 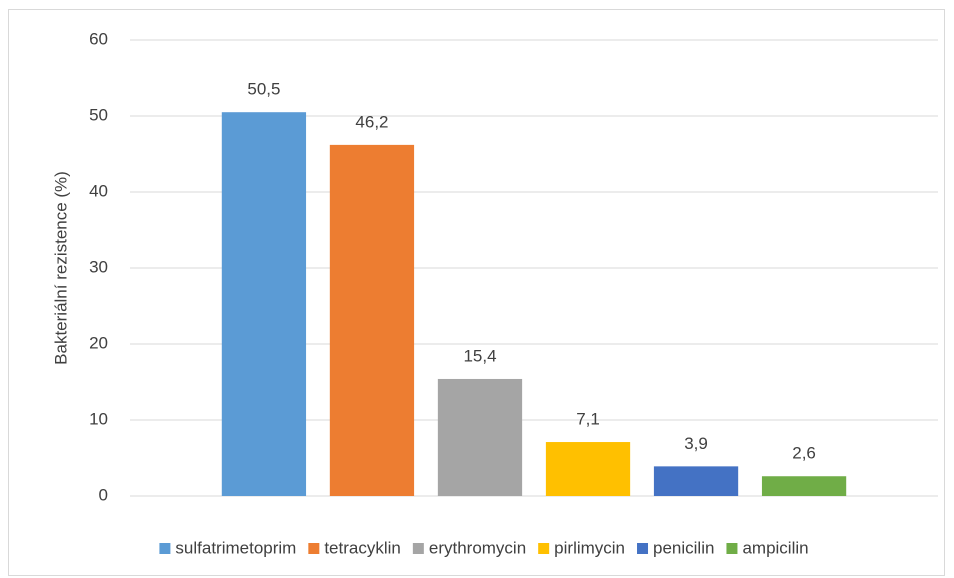 I want to click on legend-label: ampicilin, so click(x=775, y=547).